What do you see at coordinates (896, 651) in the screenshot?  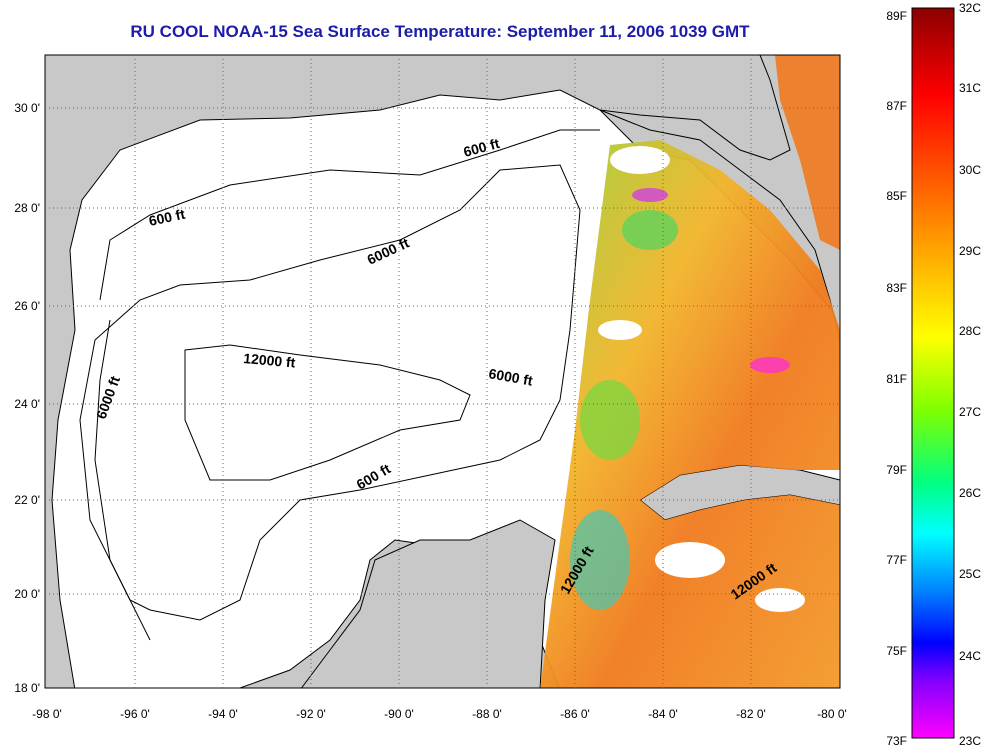 I see `colorbar-f-label: 75F` at bounding box center [896, 651].